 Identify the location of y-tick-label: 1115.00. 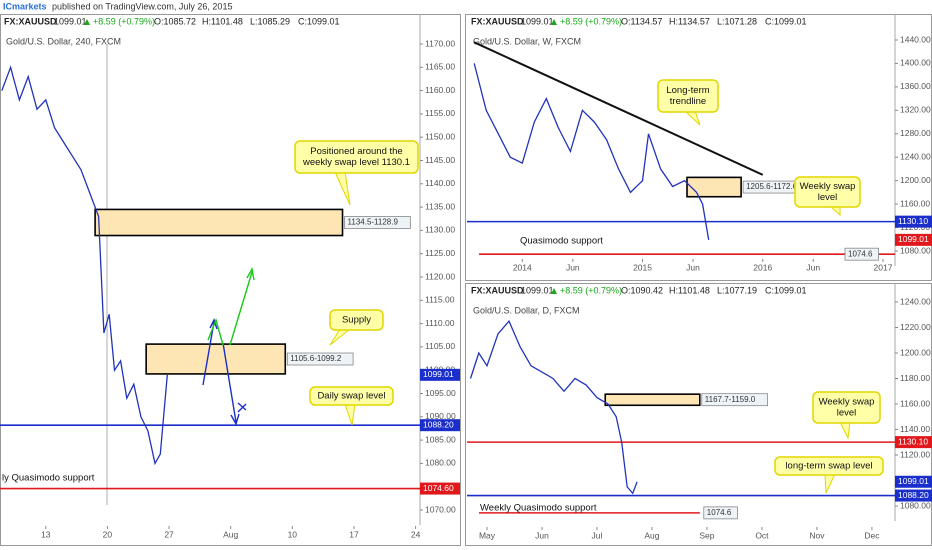
(440, 300).